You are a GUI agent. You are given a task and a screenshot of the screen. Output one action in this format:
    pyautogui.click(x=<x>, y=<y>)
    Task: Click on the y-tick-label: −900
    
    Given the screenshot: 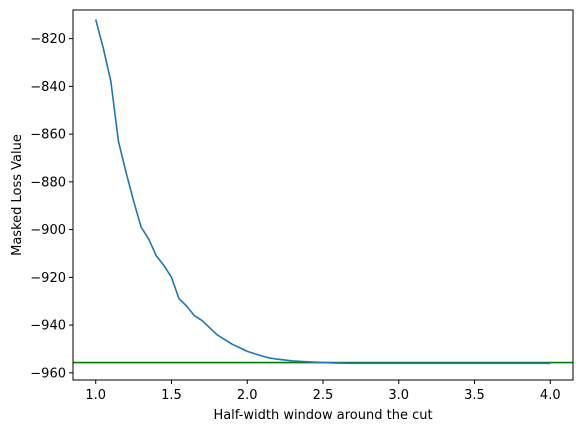 What is the action you would take?
    pyautogui.click(x=48, y=230)
    